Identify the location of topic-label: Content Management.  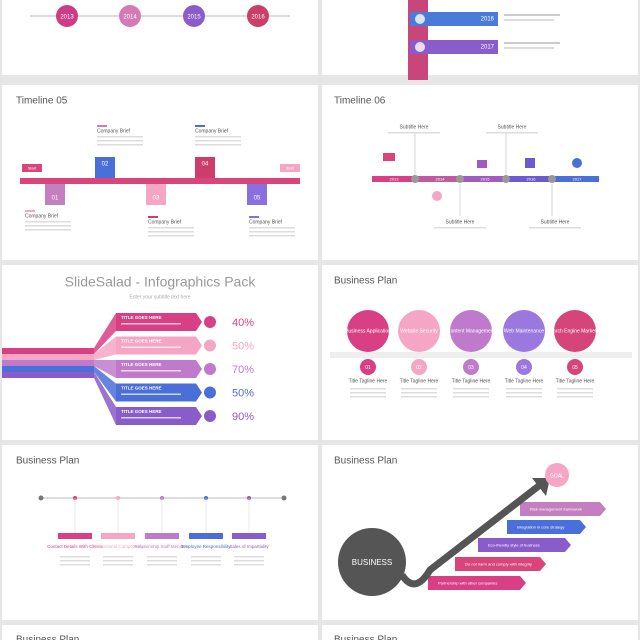
(471, 331).